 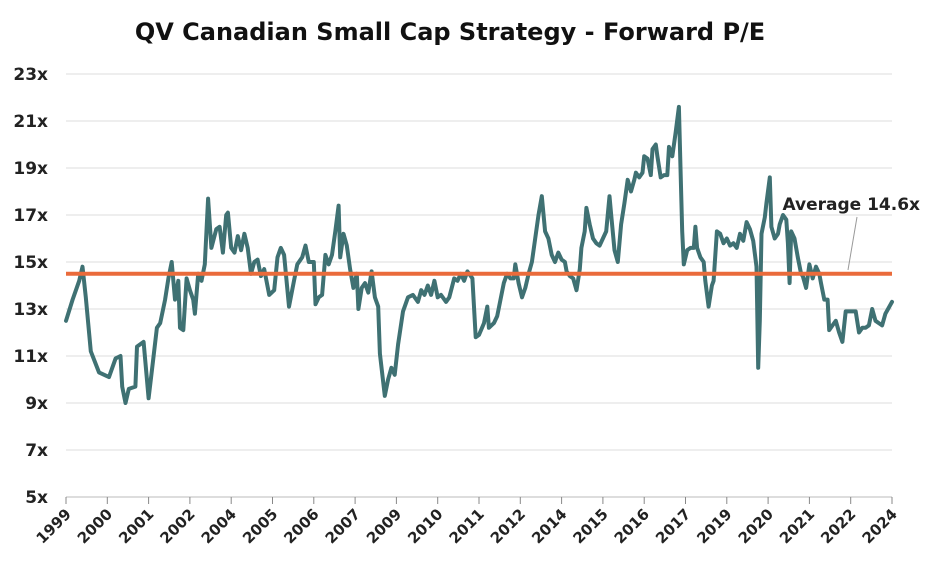 What do you see at coordinates (301, 526) in the screenshot?
I see `x-tick-label: 2006` at bounding box center [301, 526].